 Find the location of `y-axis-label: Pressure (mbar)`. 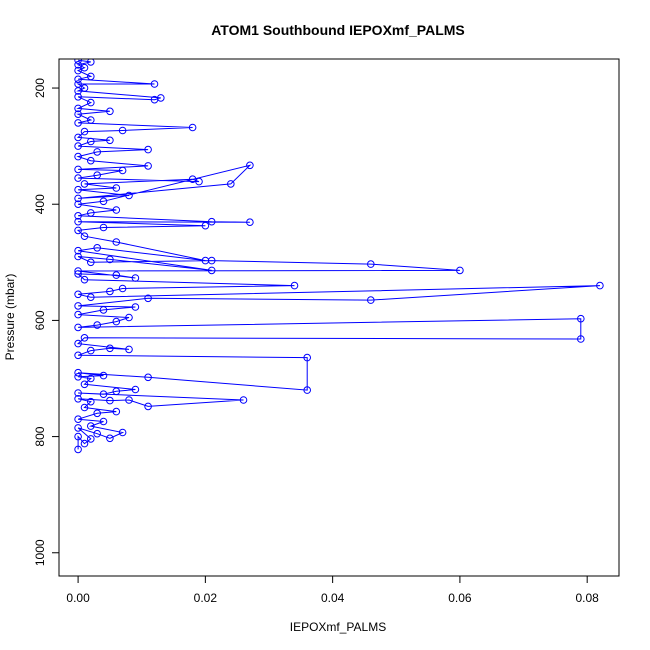

y-axis-label: Pressure (mbar) is located at coordinates (10, 317).